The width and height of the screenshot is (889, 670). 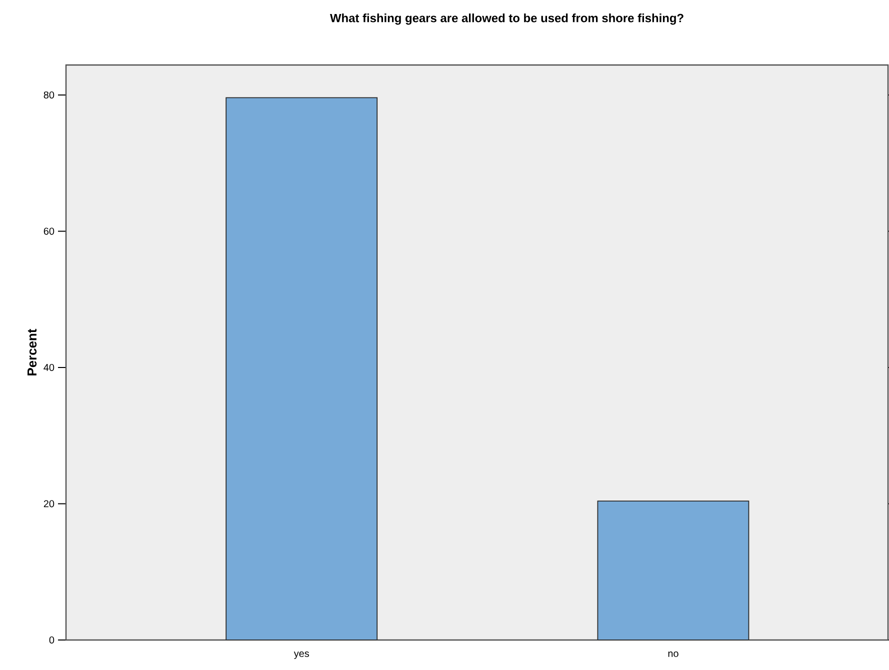 What do you see at coordinates (49, 94) in the screenshot?
I see `y-tick-label: 80` at bounding box center [49, 94].